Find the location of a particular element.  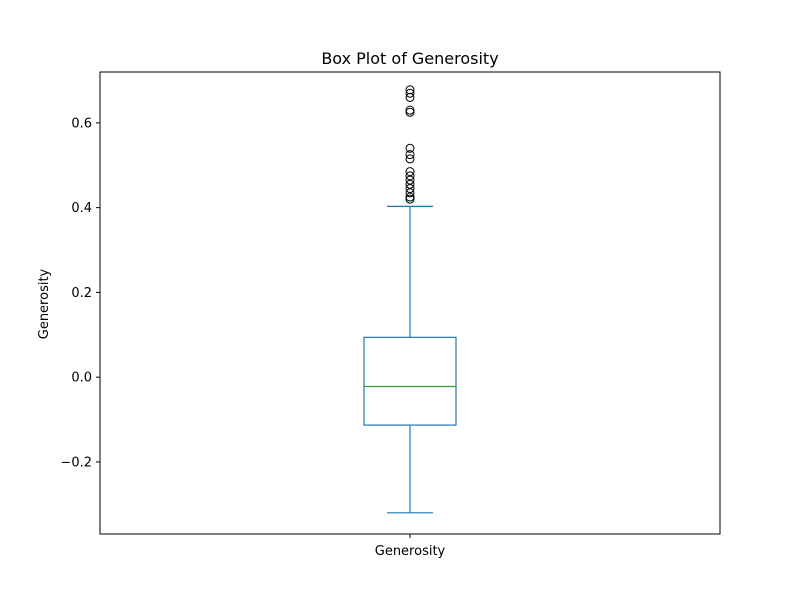

y-tick-label: 0.0 is located at coordinates (81, 378).